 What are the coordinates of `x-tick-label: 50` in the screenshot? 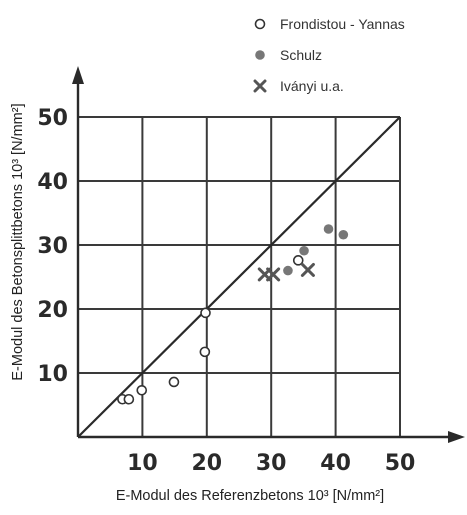 It's located at (400, 463).